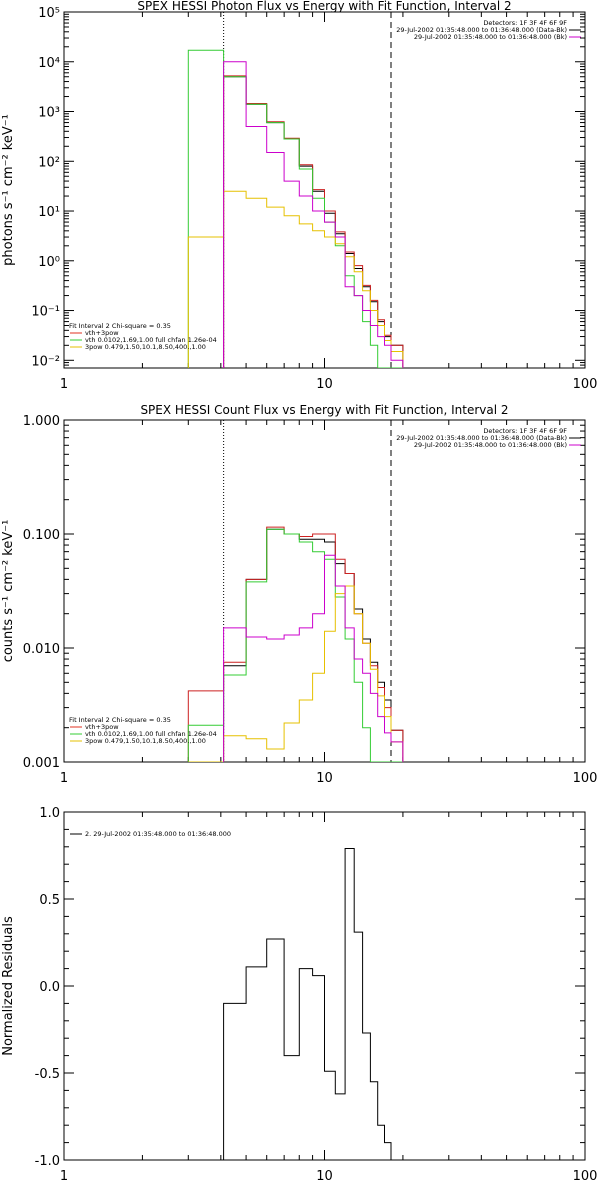 The height and width of the screenshot is (1200, 600). What do you see at coordinates (41, 535) in the screenshot?
I see `y-tick-label: 0.100` at bounding box center [41, 535].